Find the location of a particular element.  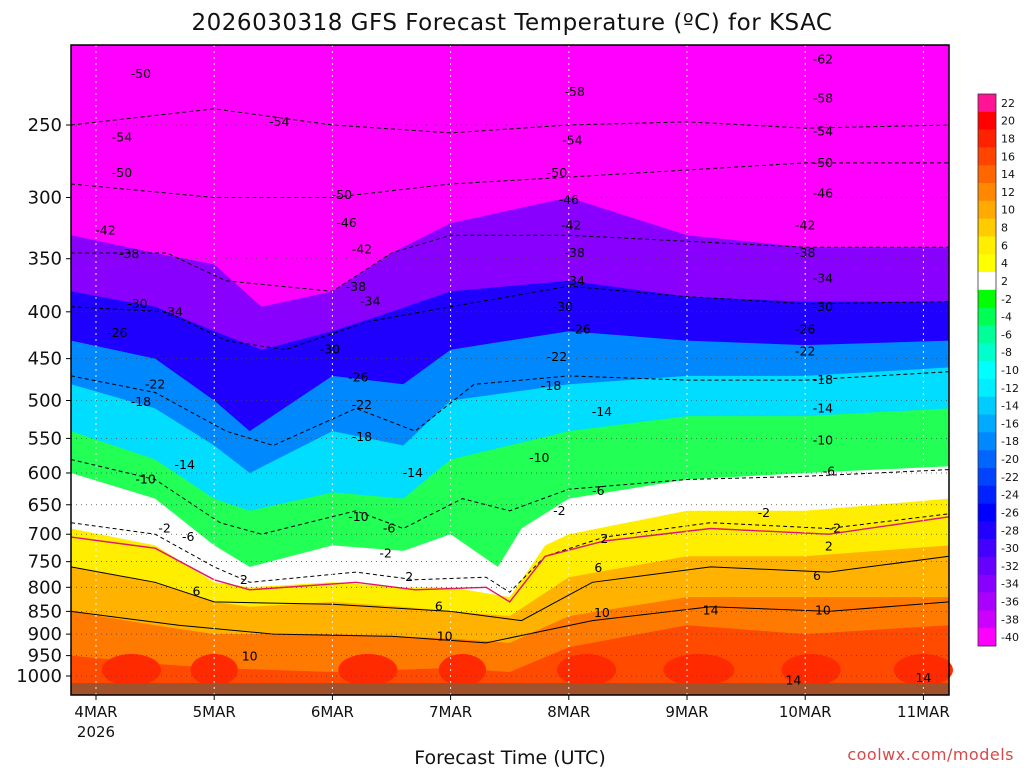

colorbar-tick-label: -12 is located at coordinates (1010, 388).